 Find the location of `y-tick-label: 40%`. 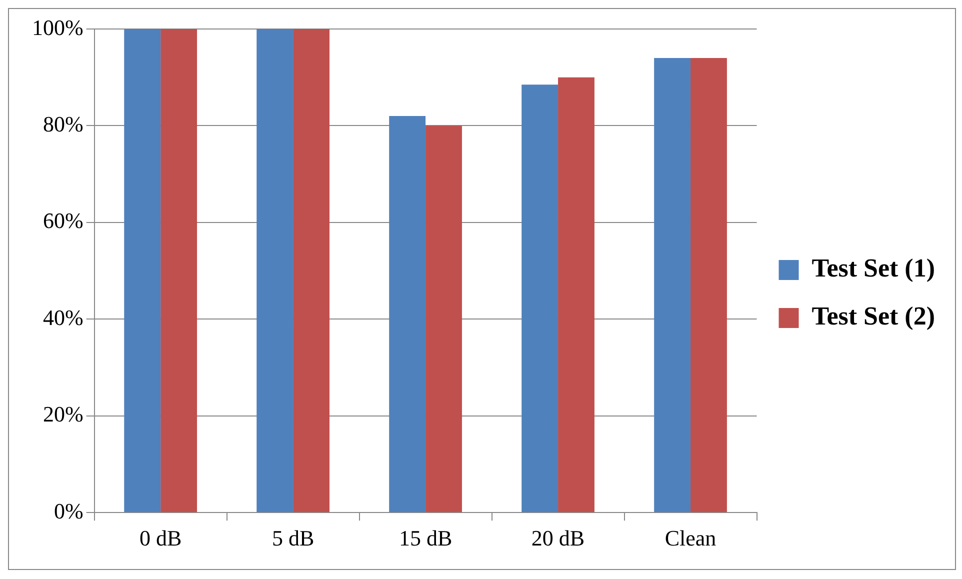

y-tick-label: 40% is located at coordinates (63, 317).